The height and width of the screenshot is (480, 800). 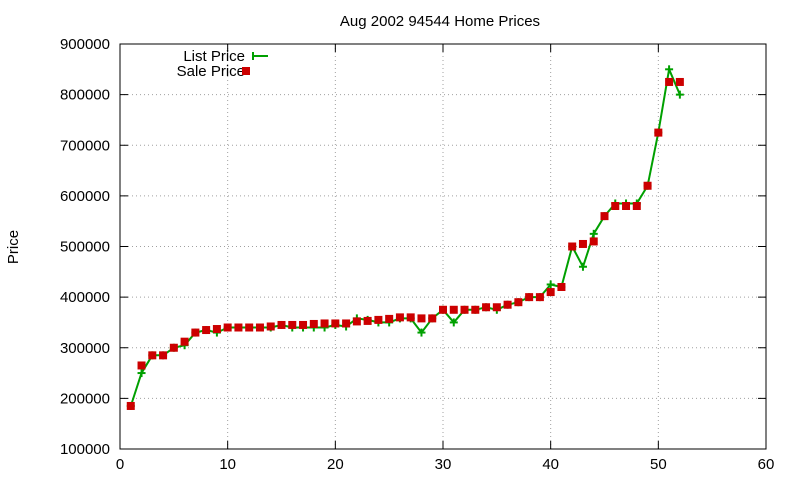 I want to click on x-tick-label: 0, so click(x=120, y=464).